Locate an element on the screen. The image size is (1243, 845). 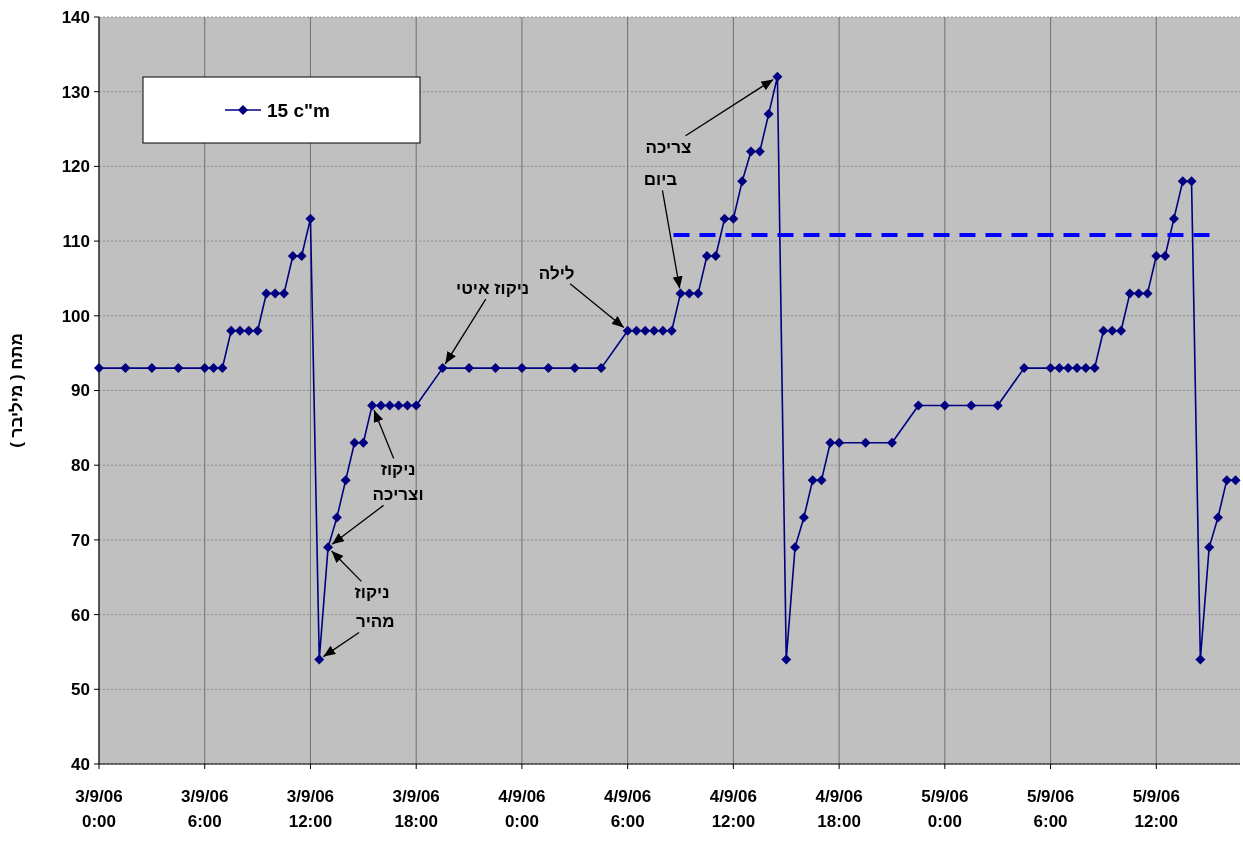
x-tick-label: 3/9/06 0:00 is located at coordinates (99, 809).